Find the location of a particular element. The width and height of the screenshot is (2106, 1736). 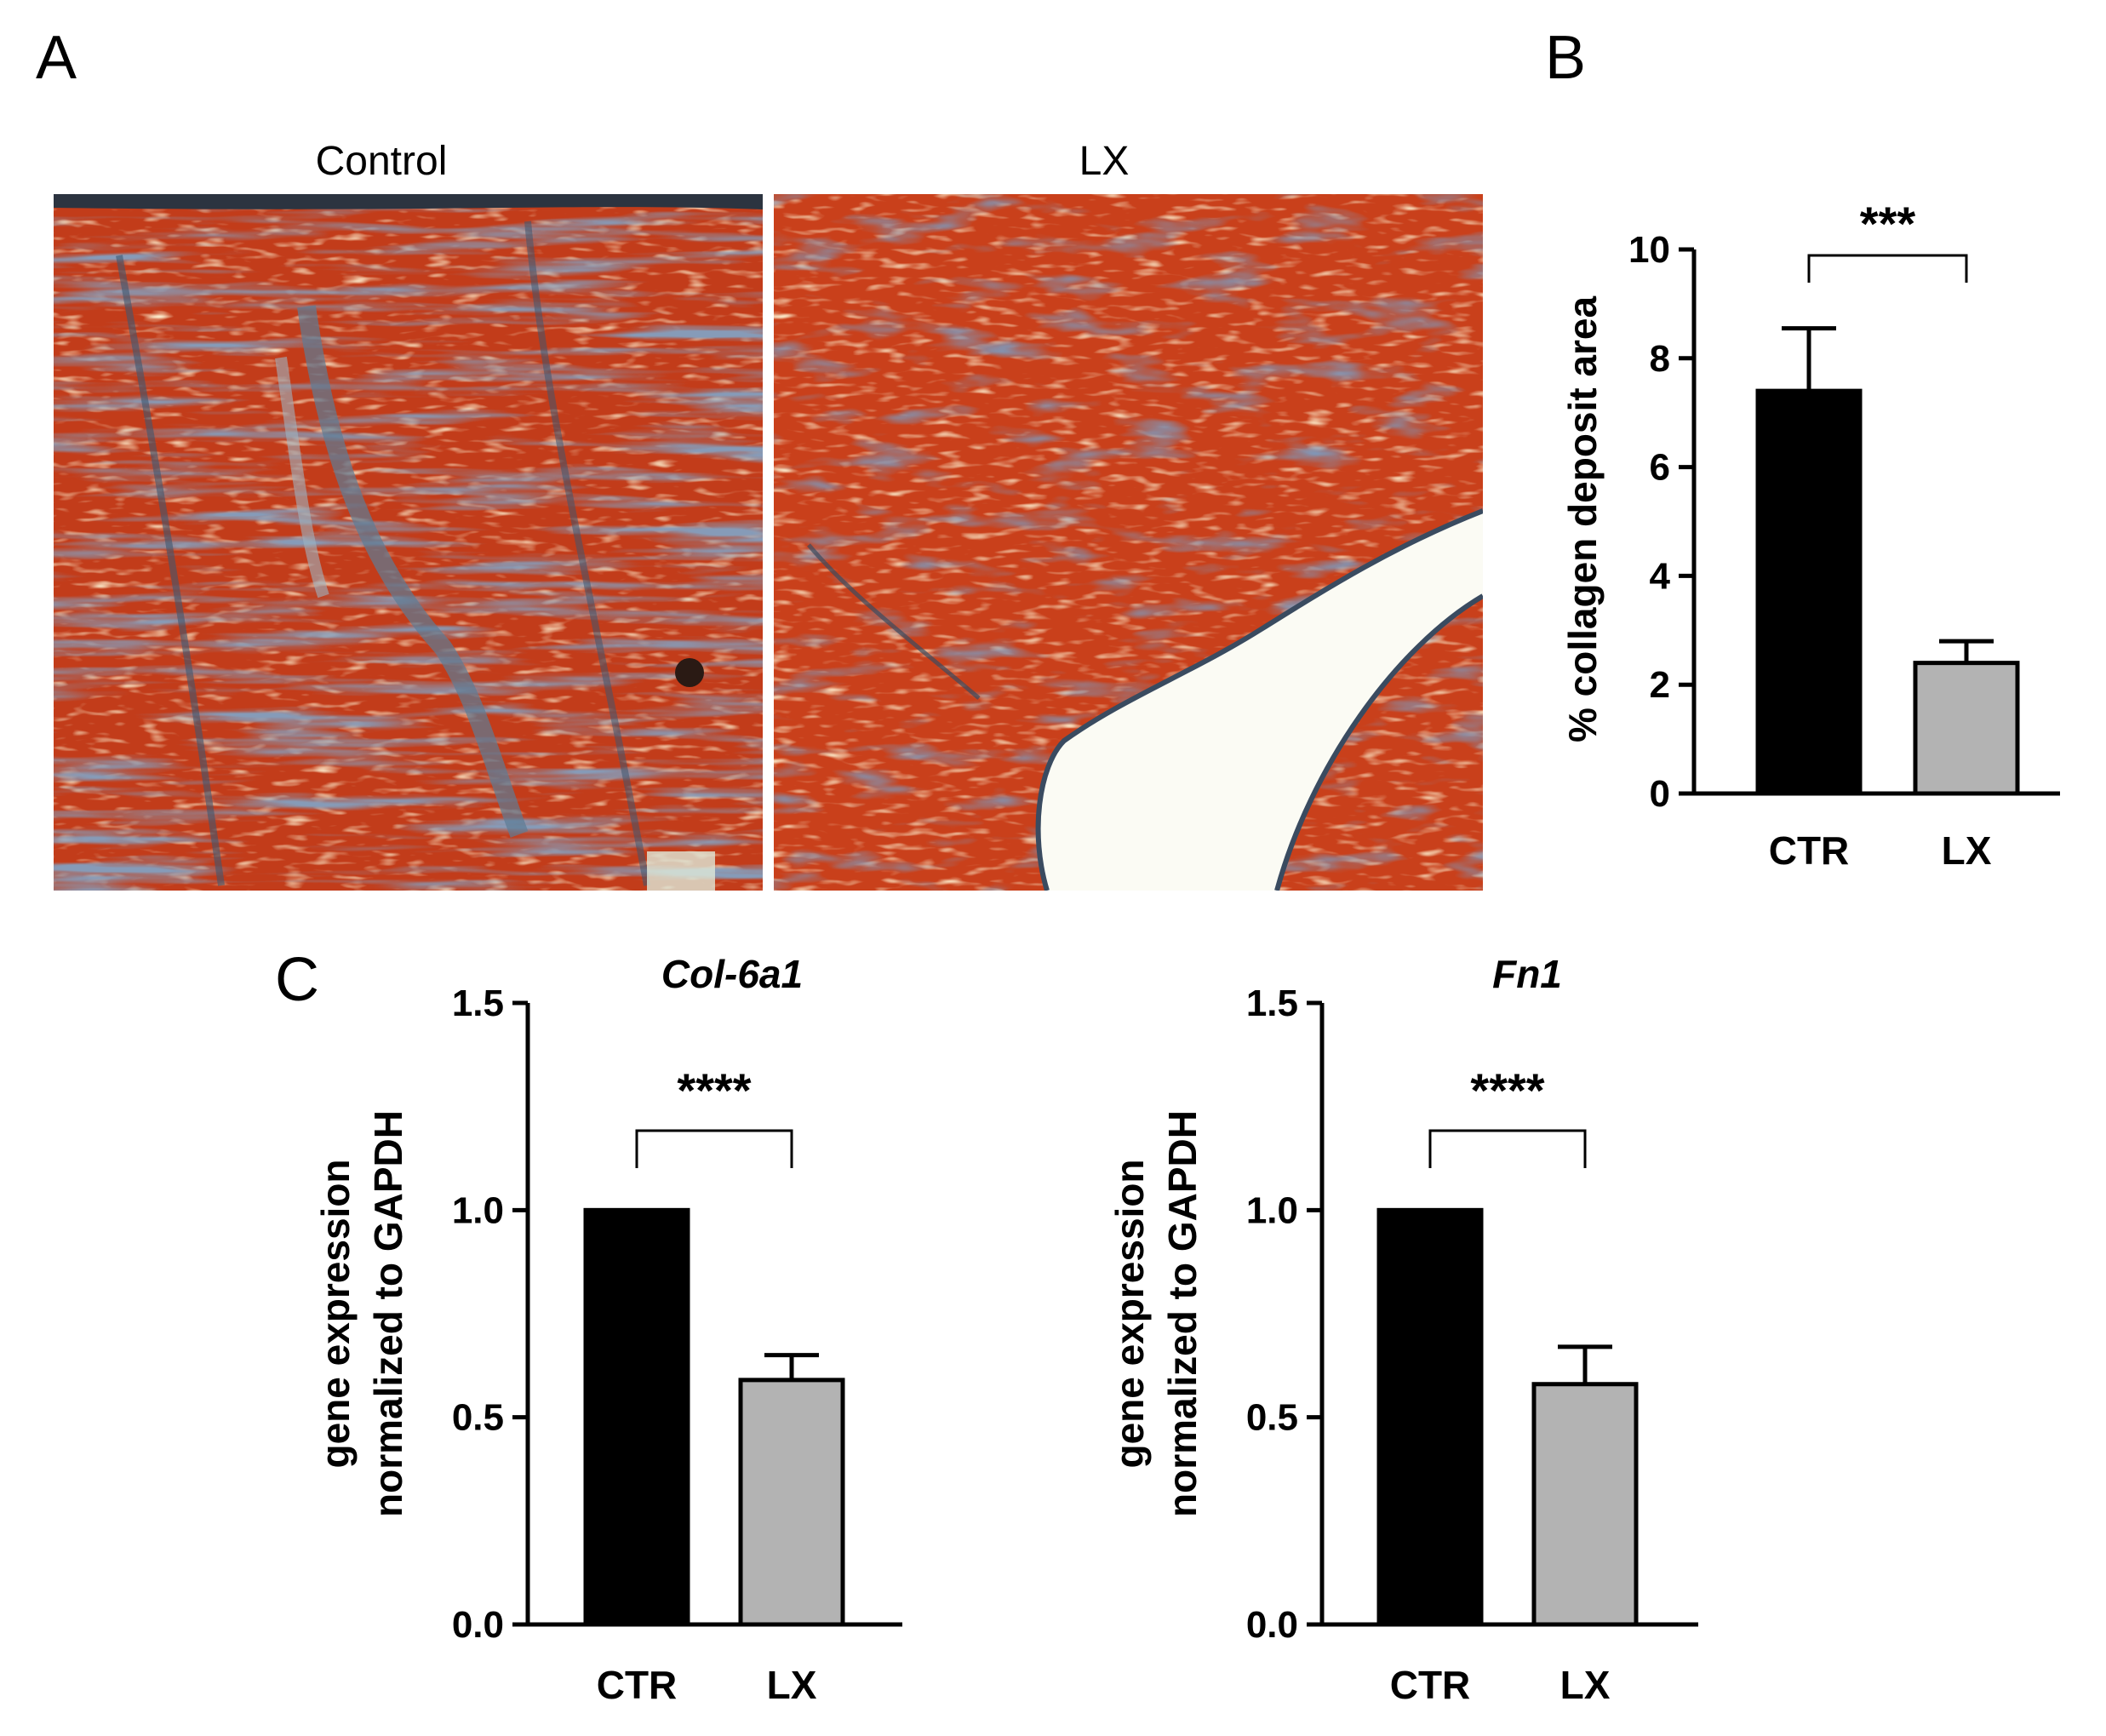

panel-letter-a: A is located at coordinates (56, 58).